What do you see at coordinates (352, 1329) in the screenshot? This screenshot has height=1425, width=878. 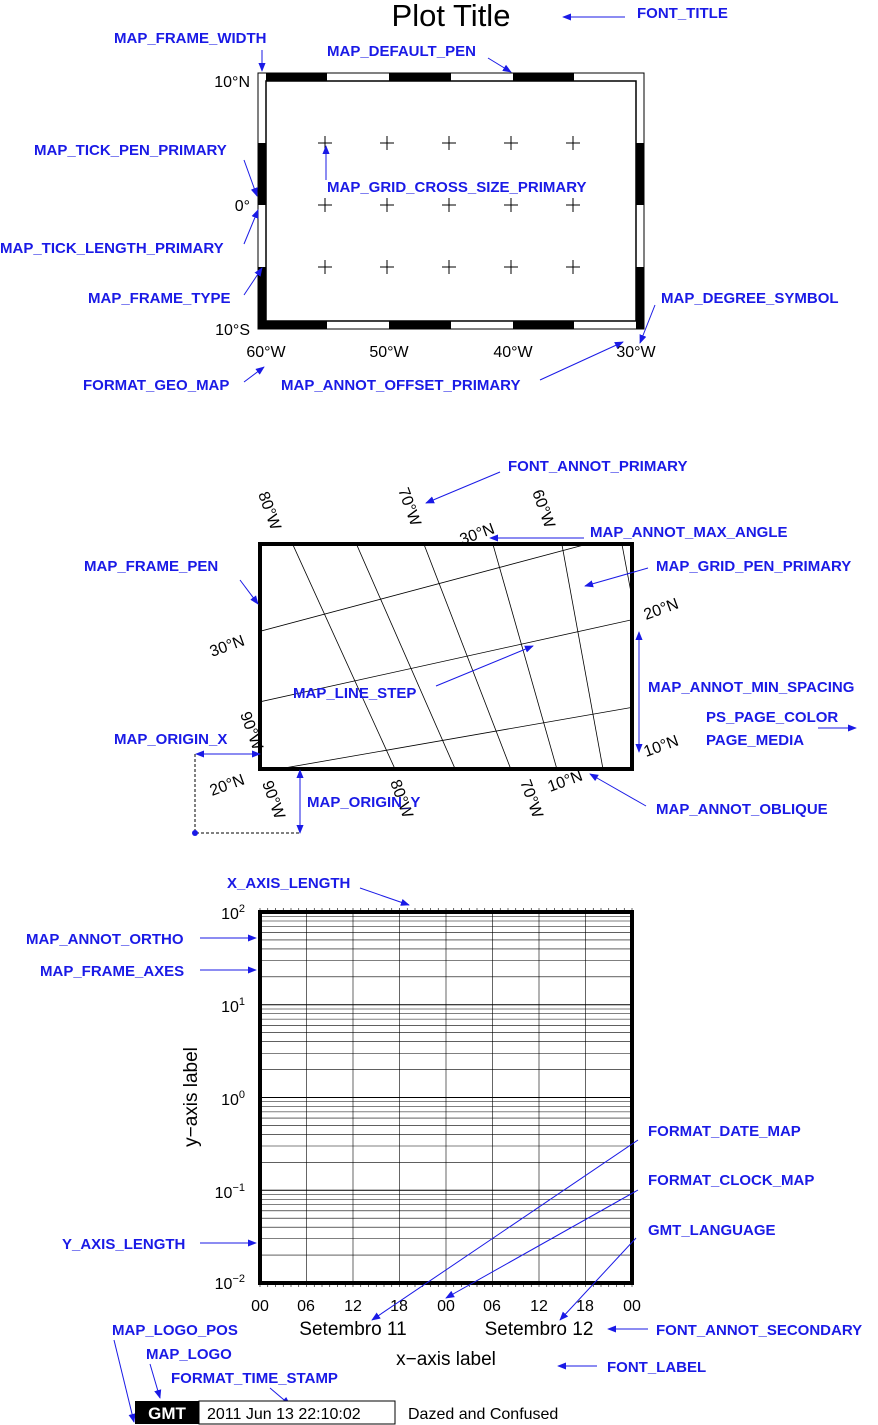 I see `date-tick-label: Setembro 11` at bounding box center [352, 1329].